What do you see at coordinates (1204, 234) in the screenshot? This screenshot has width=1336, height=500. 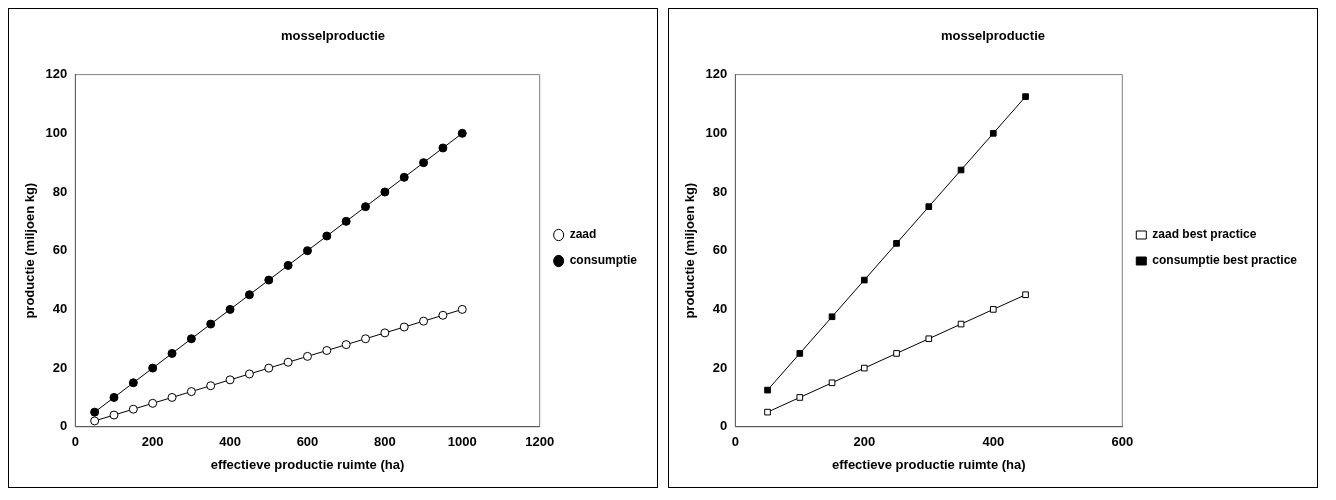 I see `legend-label: zaad best practice` at bounding box center [1204, 234].